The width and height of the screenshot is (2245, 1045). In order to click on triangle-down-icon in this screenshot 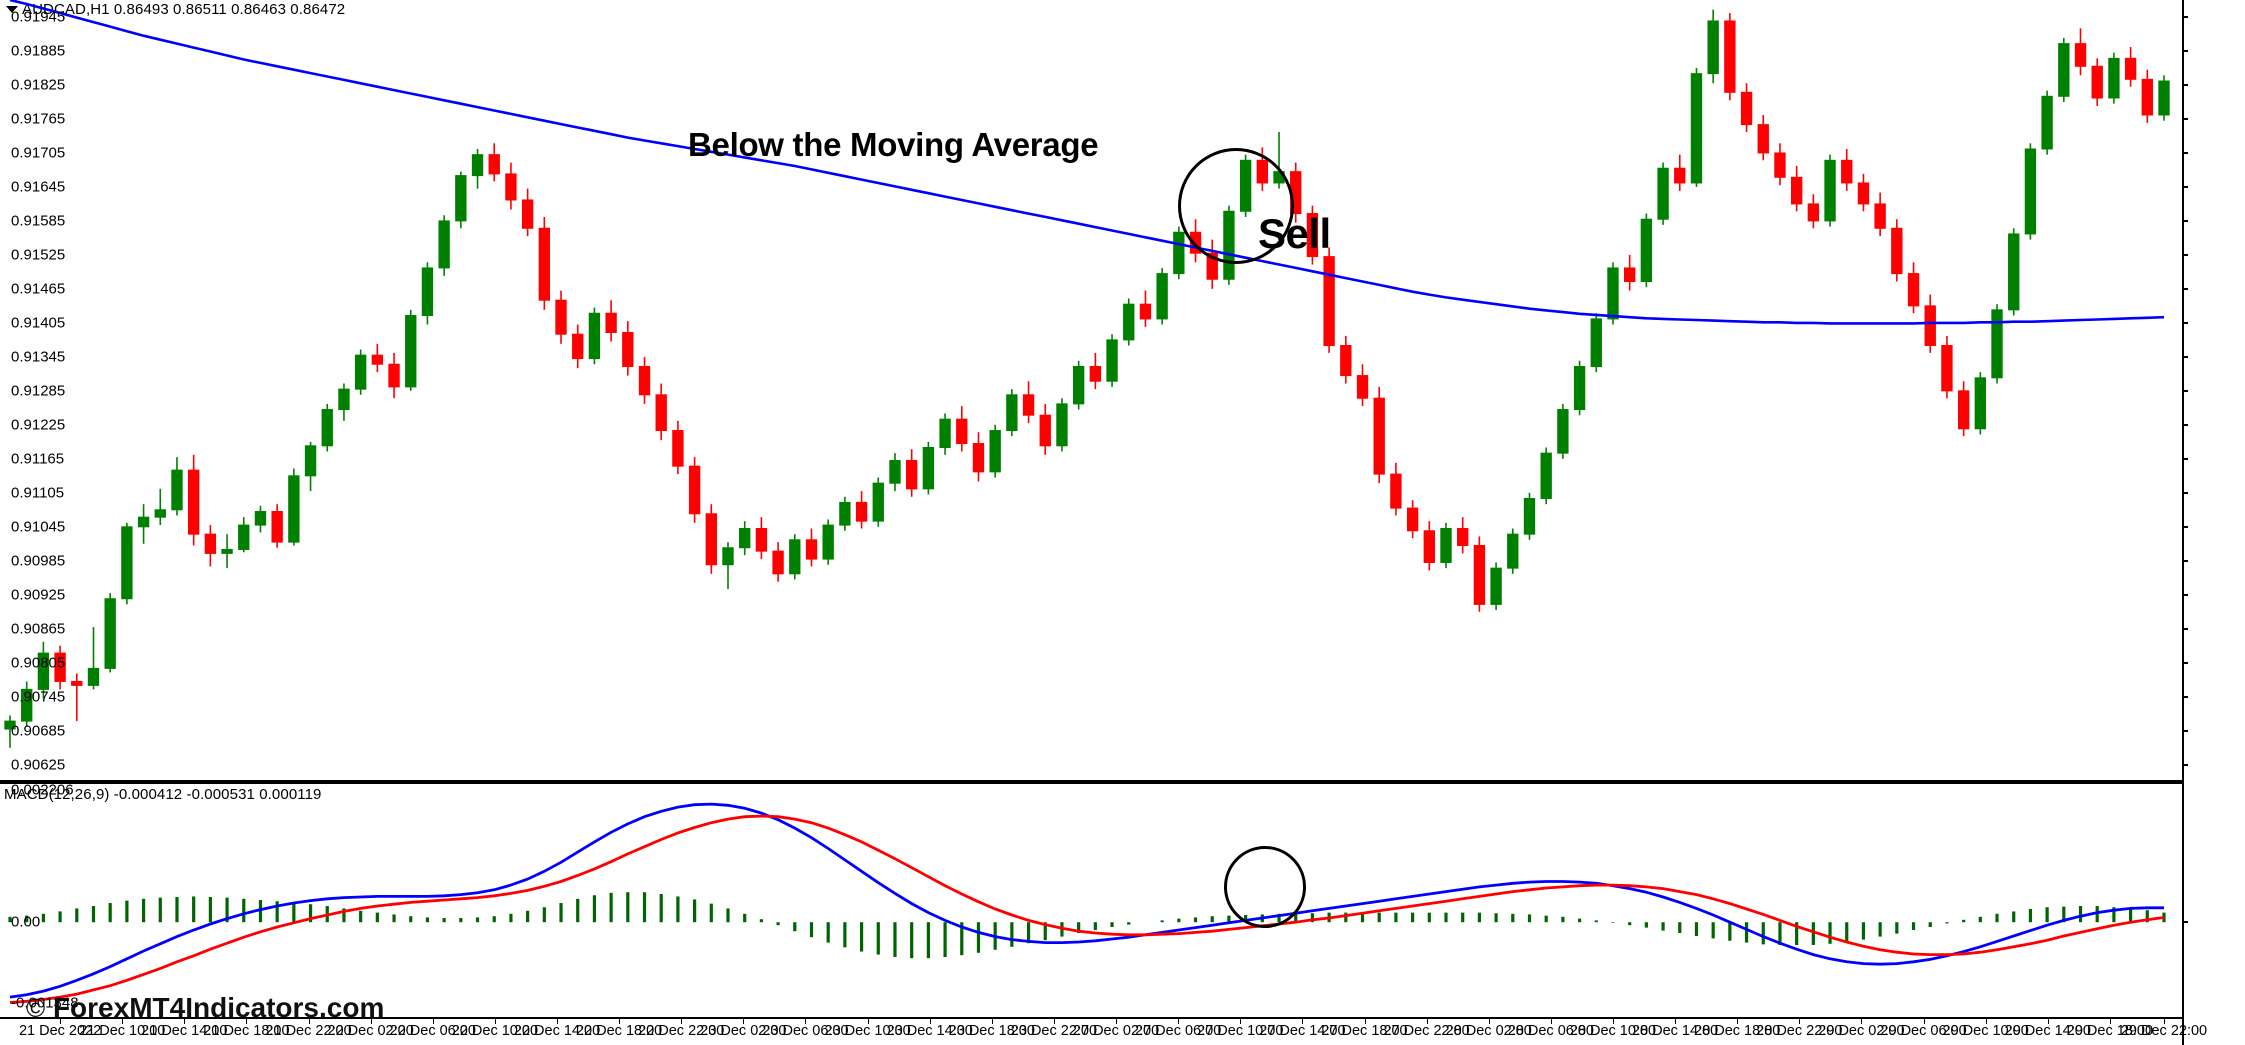, I will do `click(12, 9)`.